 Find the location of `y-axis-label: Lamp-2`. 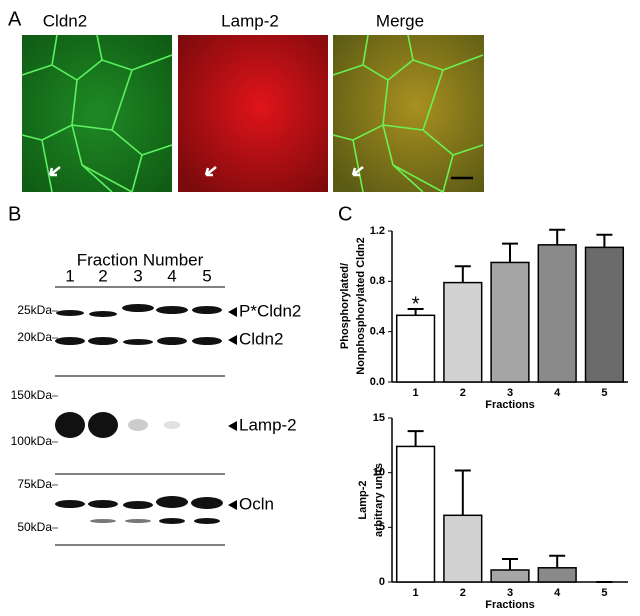

y-axis-label: Lamp-2 is located at coordinates (363, 499).